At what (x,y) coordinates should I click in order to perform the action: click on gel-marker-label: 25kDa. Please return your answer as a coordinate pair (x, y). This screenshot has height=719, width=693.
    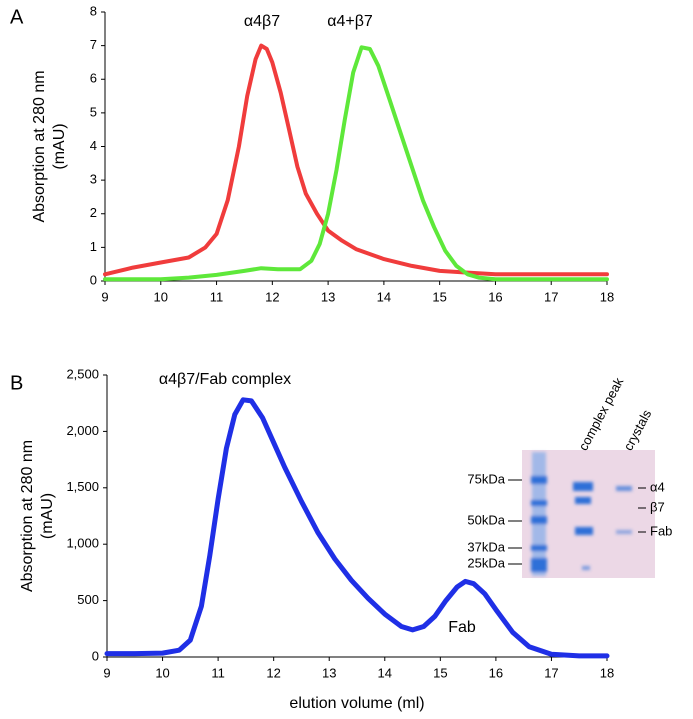
    Looking at the image, I should click on (486, 562).